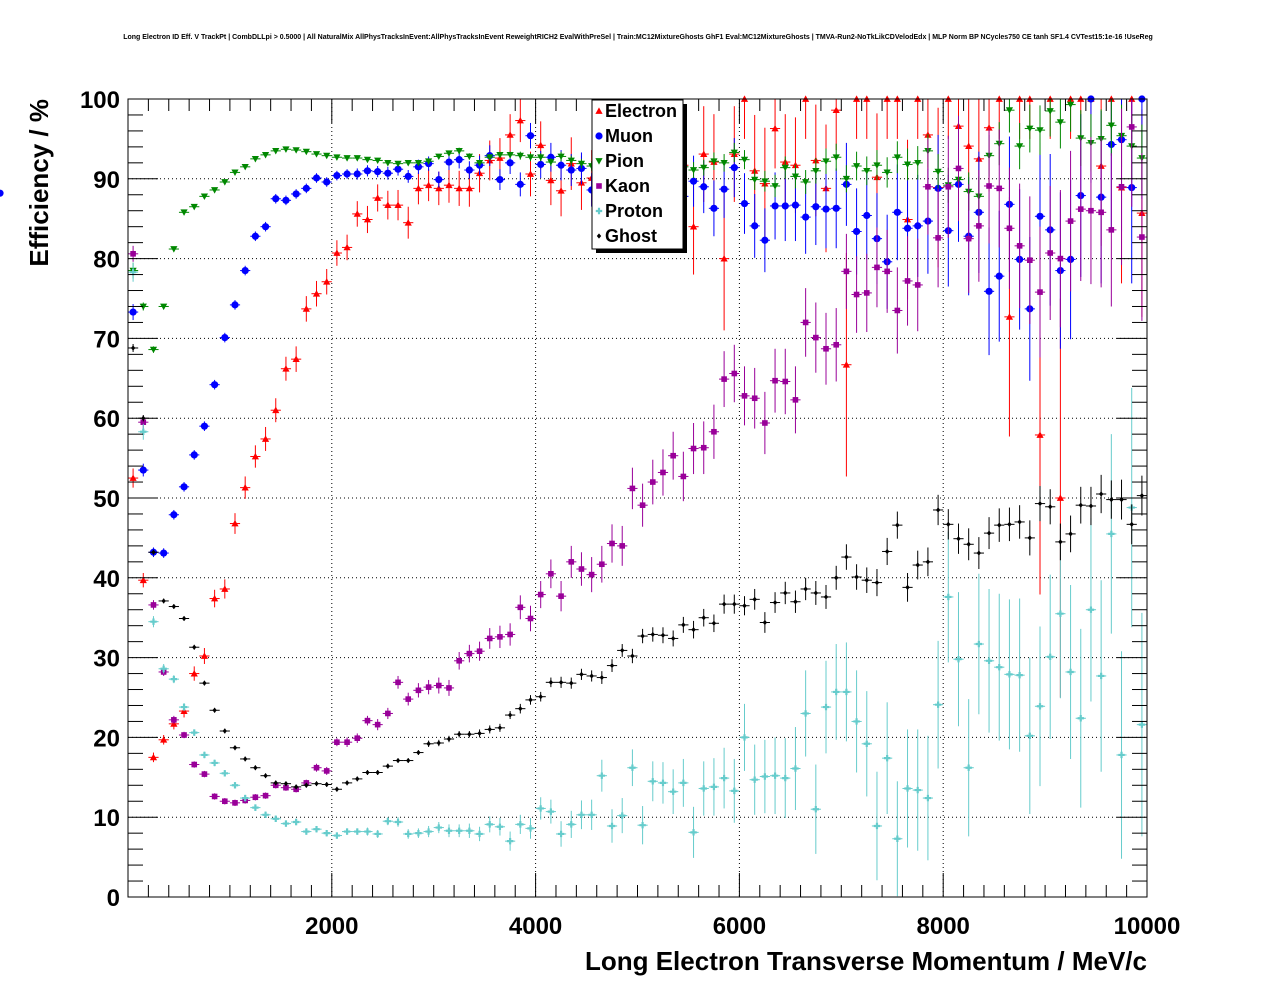  Describe the element at coordinates (629, 136) in the screenshot. I see `legend-label-muon: Muon` at that location.